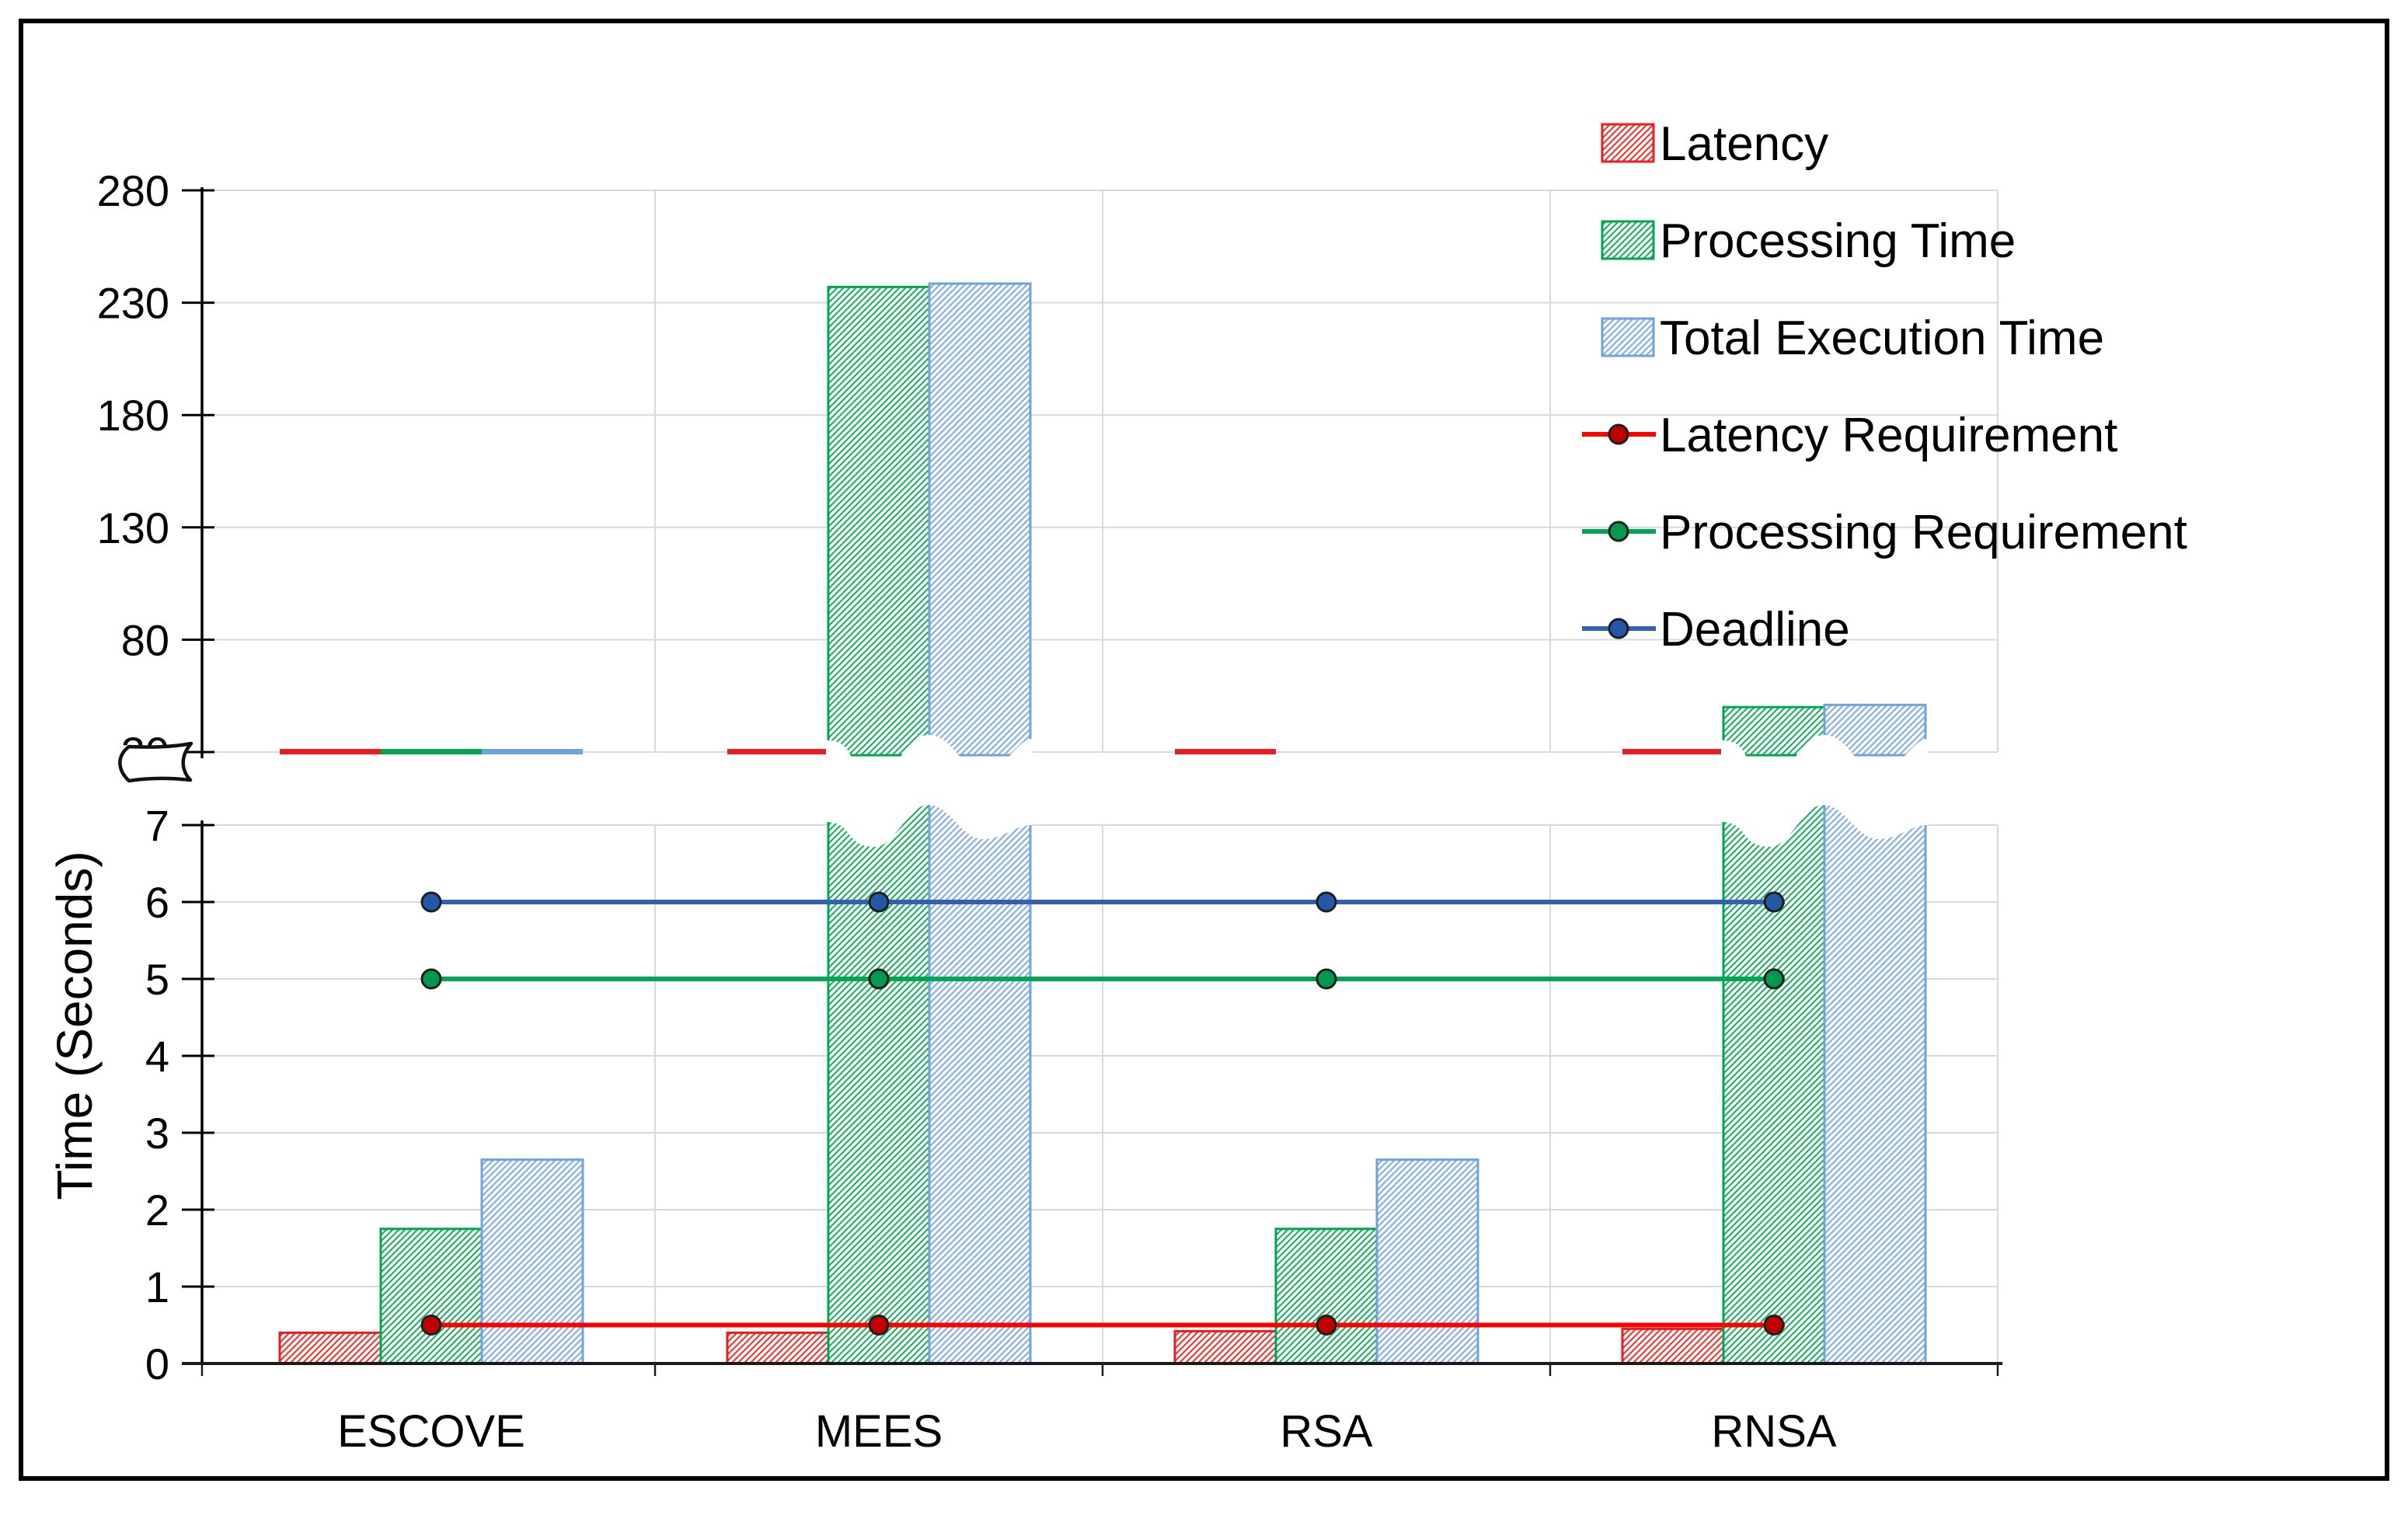 The image size is (2408, 1515). I want to click on baseline-mark-bar-total-execution-time-escove, so click(532, 751).